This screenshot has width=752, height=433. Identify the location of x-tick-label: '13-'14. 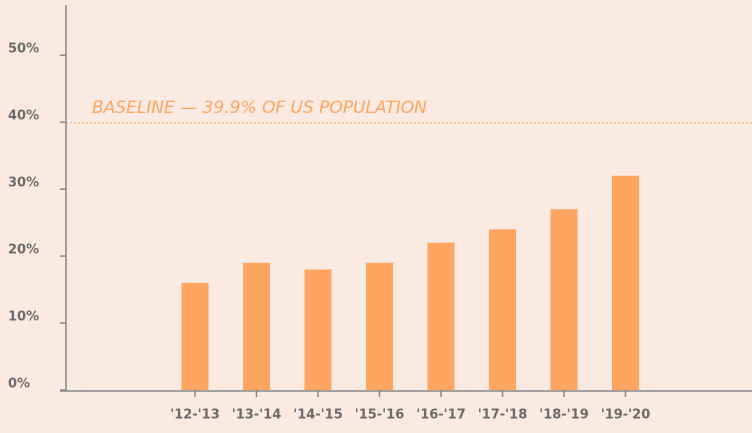
(257, 415).